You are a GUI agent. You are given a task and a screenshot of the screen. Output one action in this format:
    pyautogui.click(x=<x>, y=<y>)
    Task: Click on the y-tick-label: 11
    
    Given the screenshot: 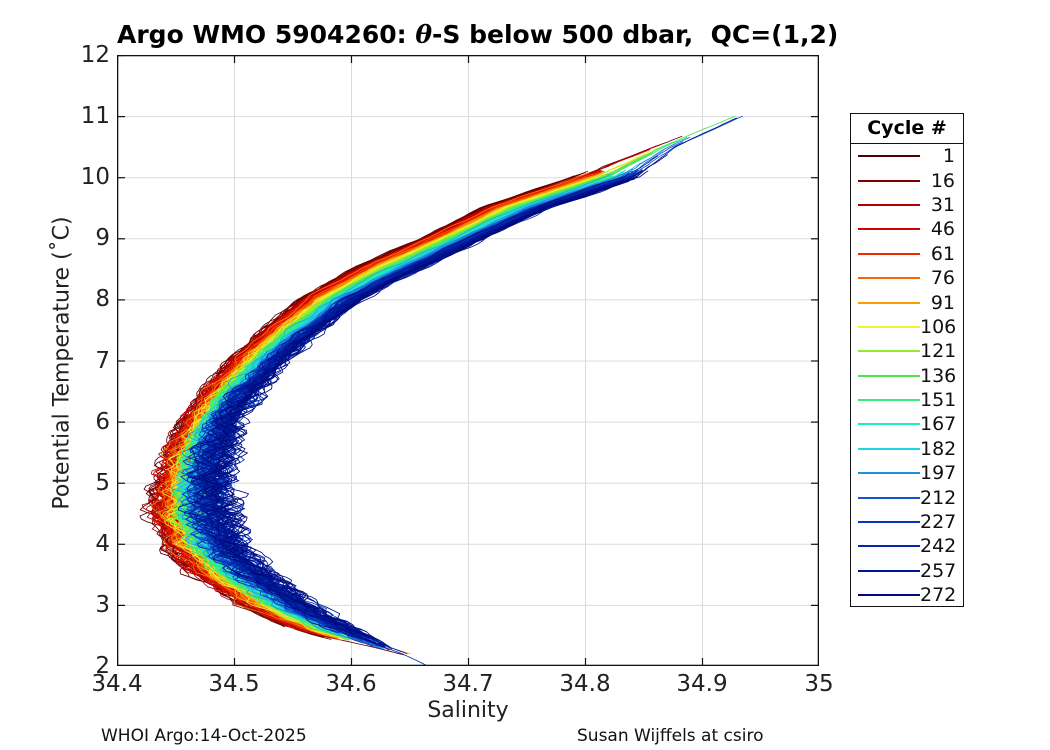 What is the action you would take?
    pyautogui.click(x=95, y=116)
    